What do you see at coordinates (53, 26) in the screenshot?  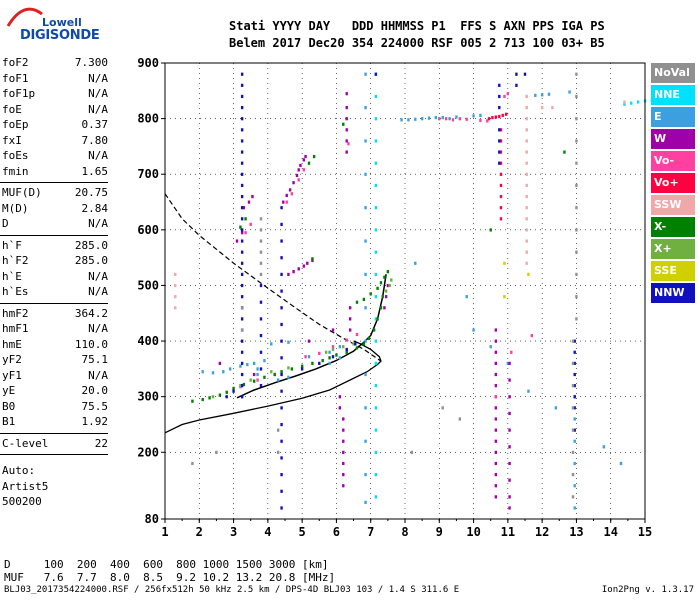 I see `digisonde-logo: Lowell DIGISONDE` at bounding box center [53, 26].